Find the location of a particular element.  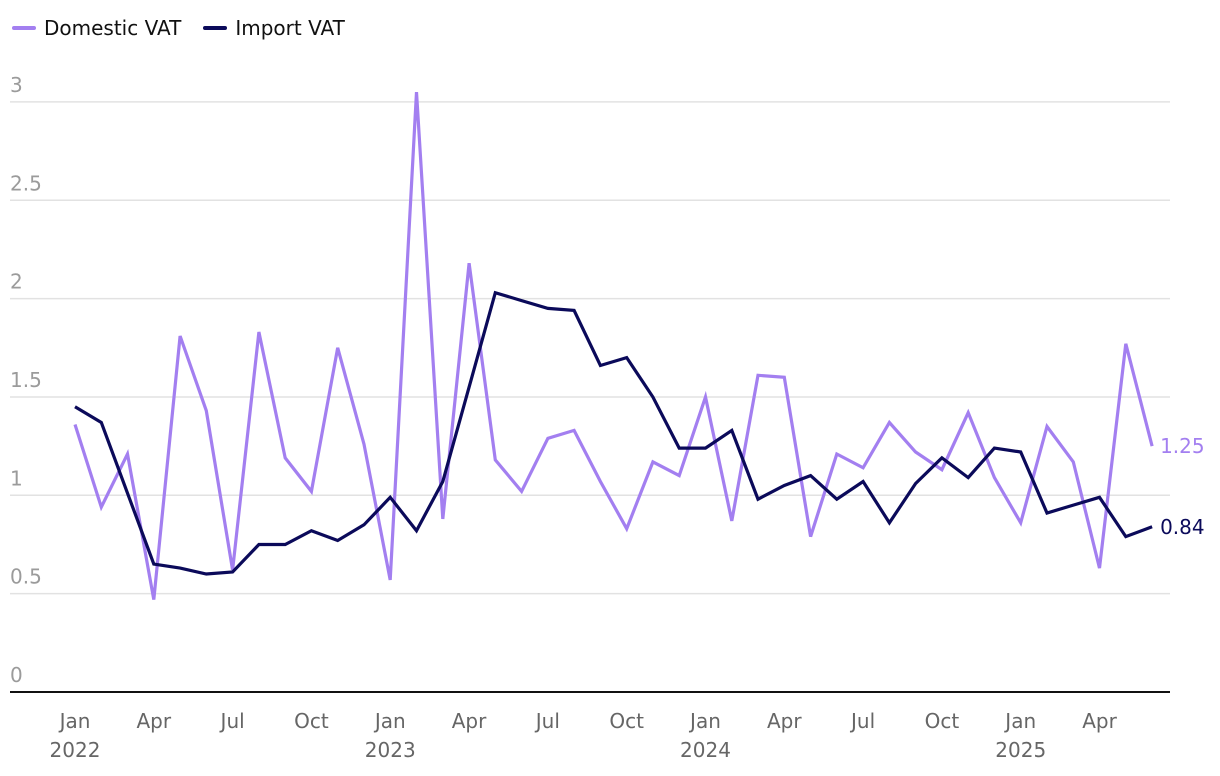

y-tick-label: 1 is located at coordinates (16, 478).